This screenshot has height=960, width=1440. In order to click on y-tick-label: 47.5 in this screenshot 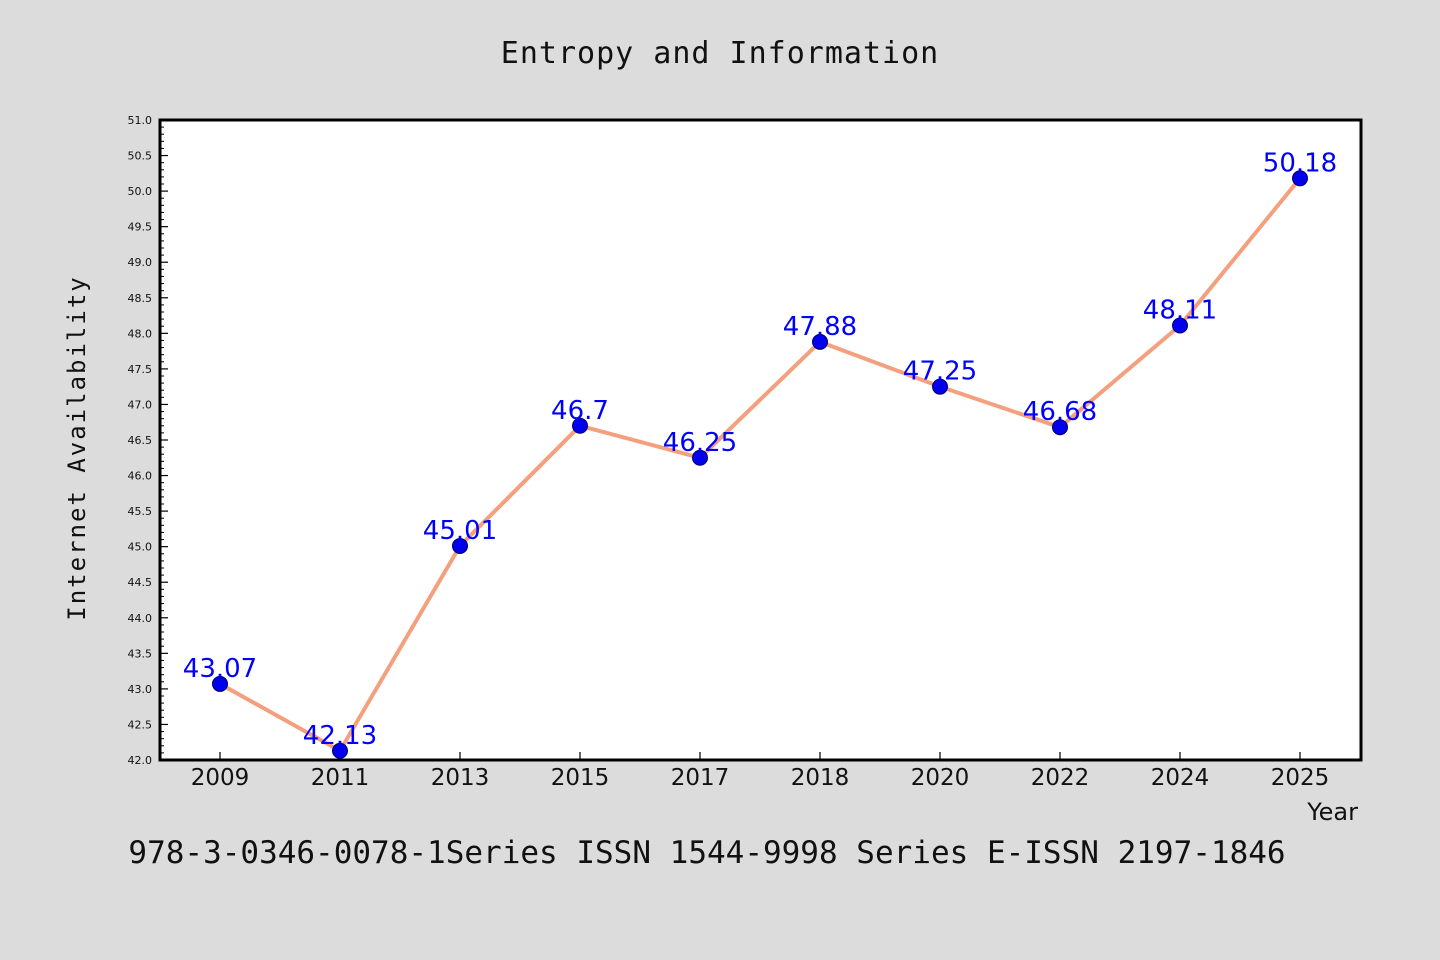, I will do `click(140, 369)`.